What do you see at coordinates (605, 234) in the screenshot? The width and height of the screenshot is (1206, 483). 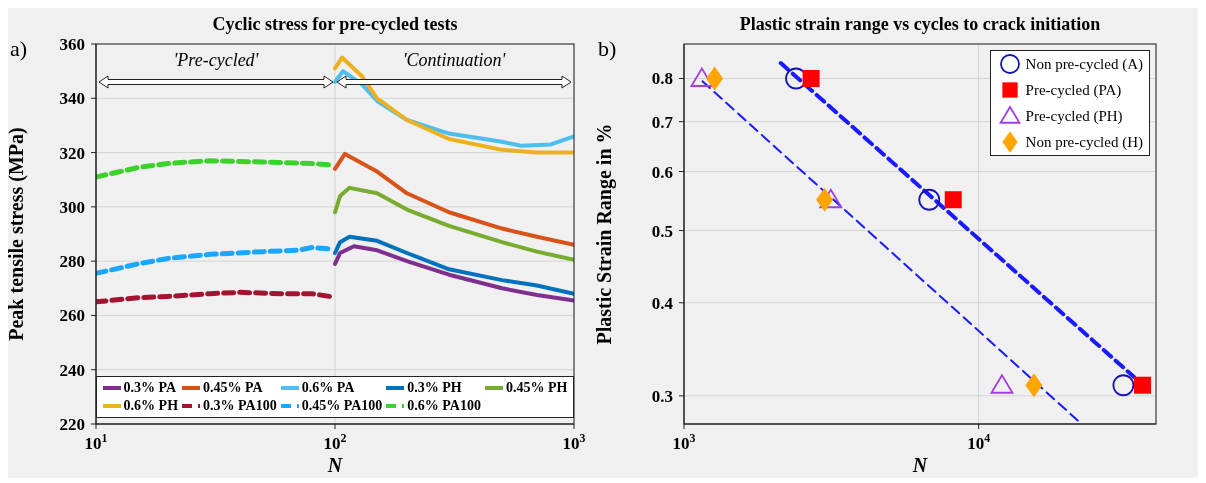 I see `y-axis-title: Plastic Strain Range in %` at bounding box center [605, 234].